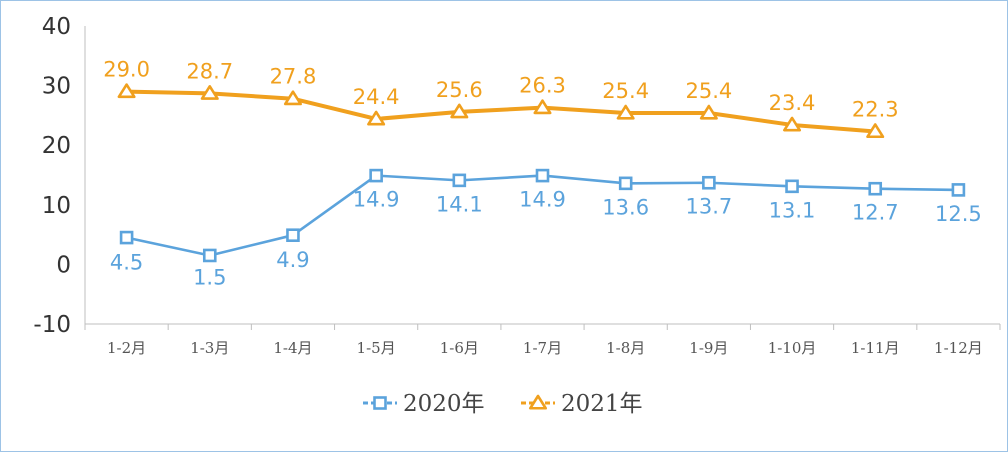  I want to click on data-label: 29.0, so click(126, 70).